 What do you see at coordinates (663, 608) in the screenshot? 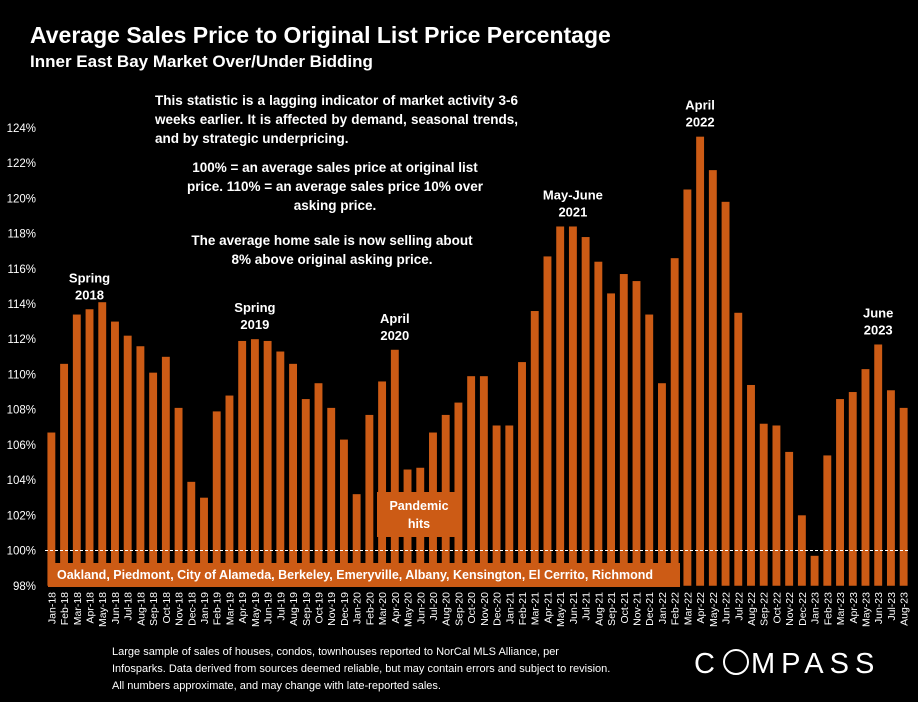
I see `x-tick-label: Jan-22` at bounding box center [663, 608].